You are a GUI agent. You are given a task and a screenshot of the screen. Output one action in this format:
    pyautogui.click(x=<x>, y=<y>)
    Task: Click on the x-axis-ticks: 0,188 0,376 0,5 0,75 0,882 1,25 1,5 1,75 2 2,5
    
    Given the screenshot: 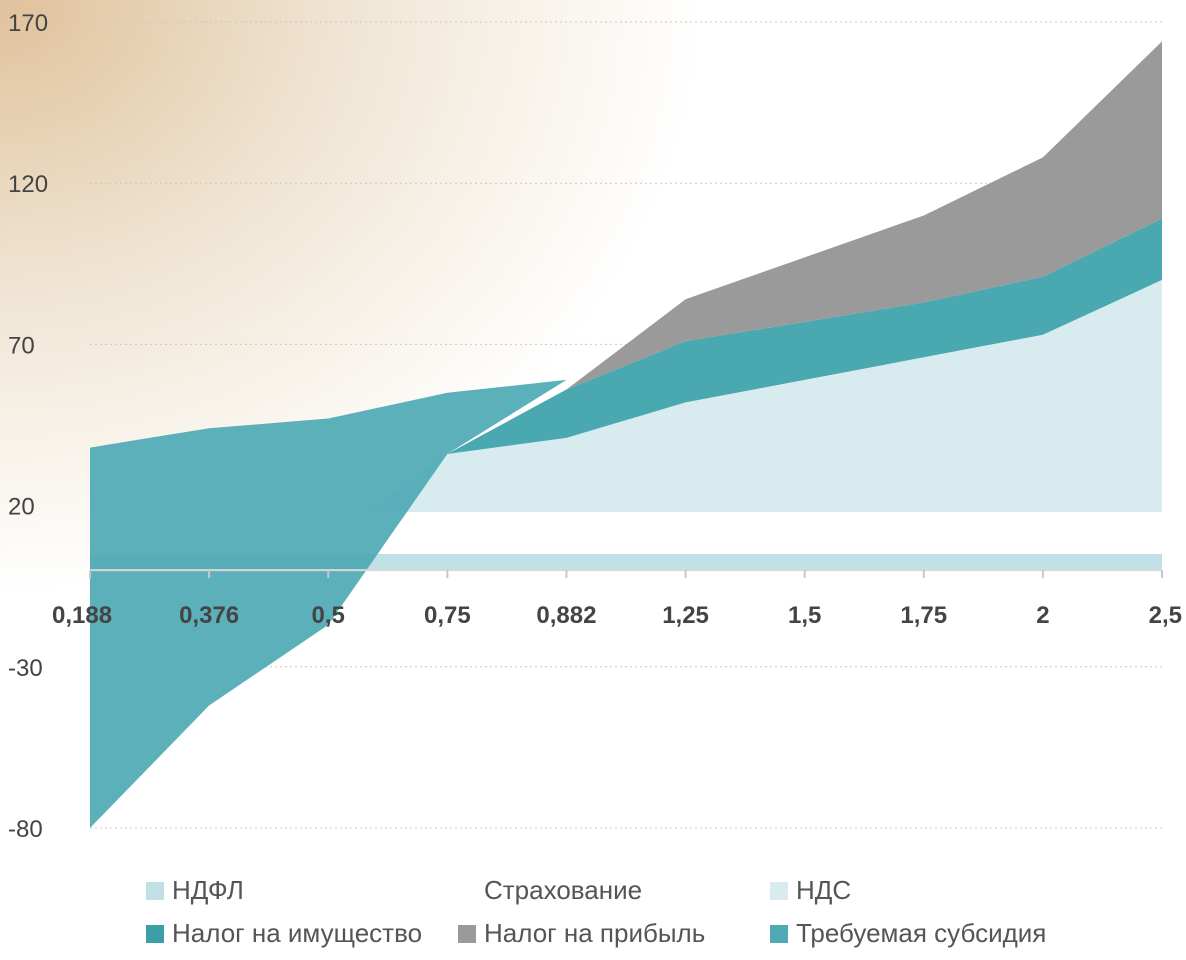 What is the action you would take?
    pyautogui.click(x=617, y=615)
    